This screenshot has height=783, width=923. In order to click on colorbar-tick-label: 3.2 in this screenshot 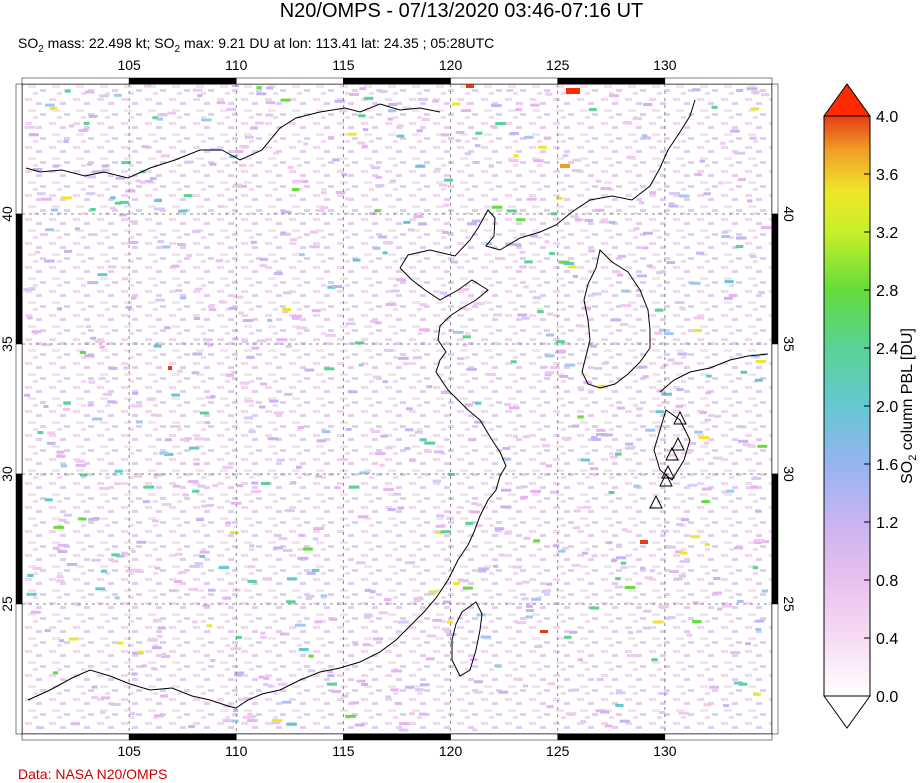, I will do `click(887, 233)`.